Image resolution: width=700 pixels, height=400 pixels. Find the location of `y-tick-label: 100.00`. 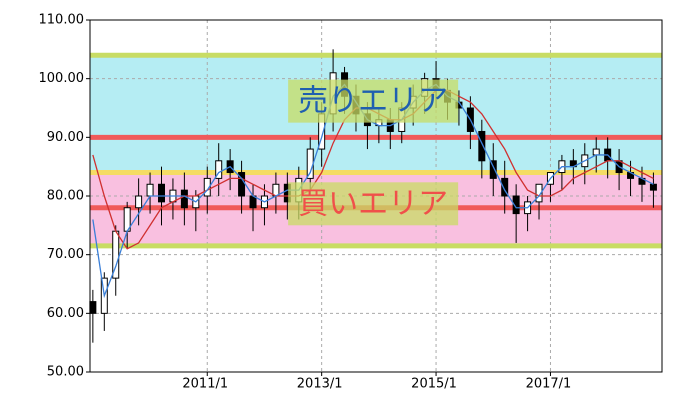

y-tick-label: 100.00 is located at coordinates (62, 78).